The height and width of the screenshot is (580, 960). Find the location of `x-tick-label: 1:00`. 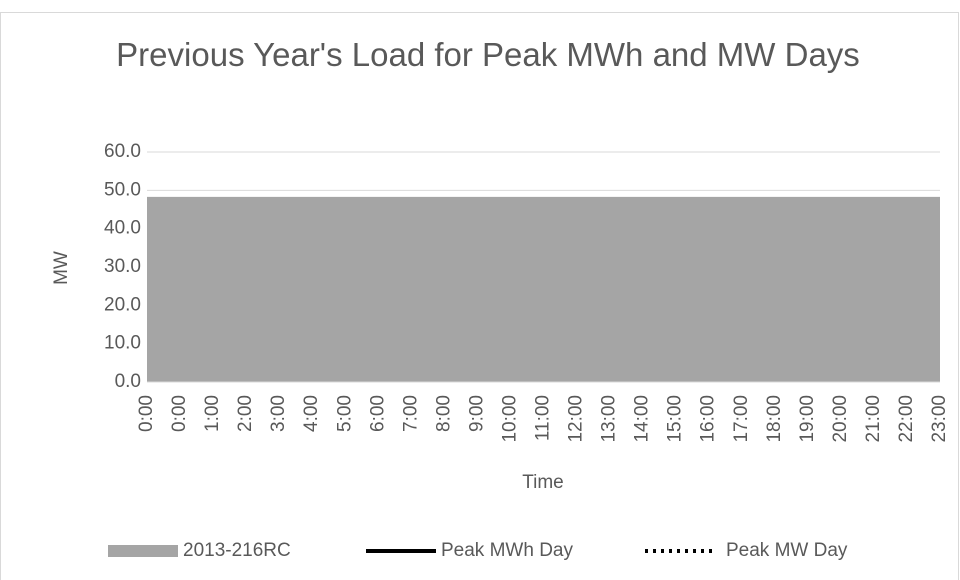

x-tick-label: 1:00 is located at coordinates (212, 413).